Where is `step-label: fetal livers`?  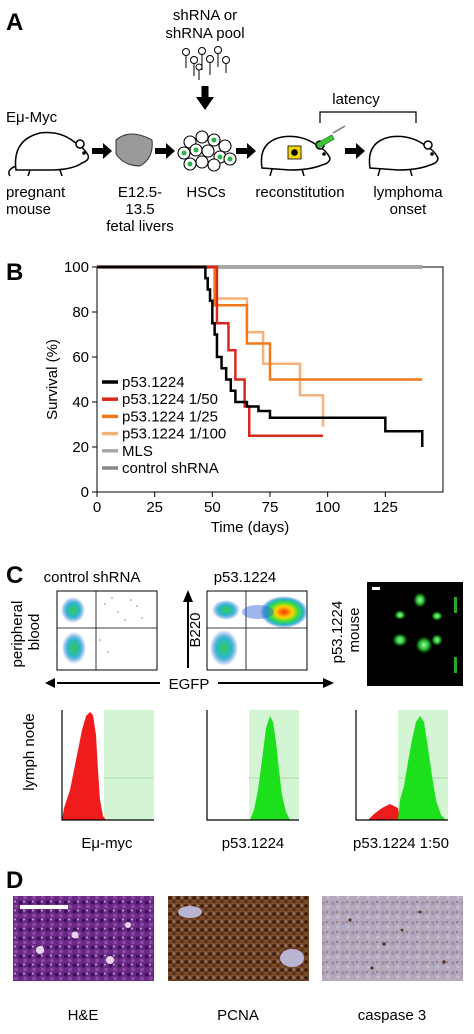 step-label: fetal livers is located at coordinates (140, 226).